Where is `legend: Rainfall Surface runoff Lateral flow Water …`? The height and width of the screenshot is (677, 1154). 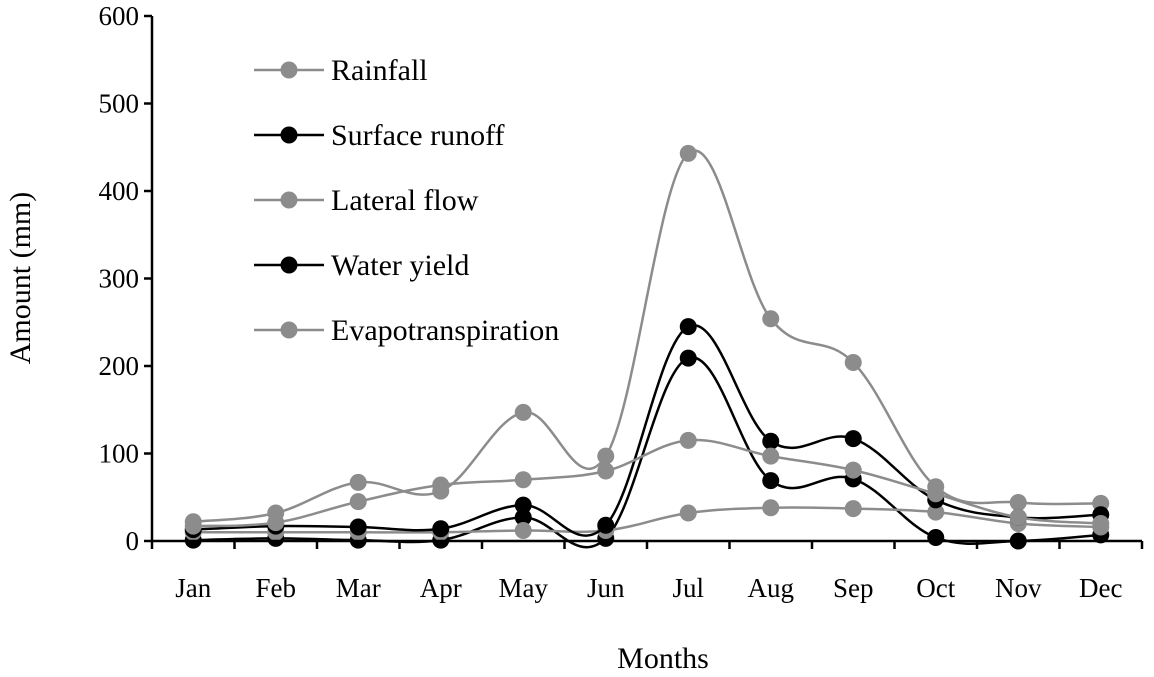 legend: Rainfall Surface runoff Lateral flow Water … is located at coordinates (406, 200).